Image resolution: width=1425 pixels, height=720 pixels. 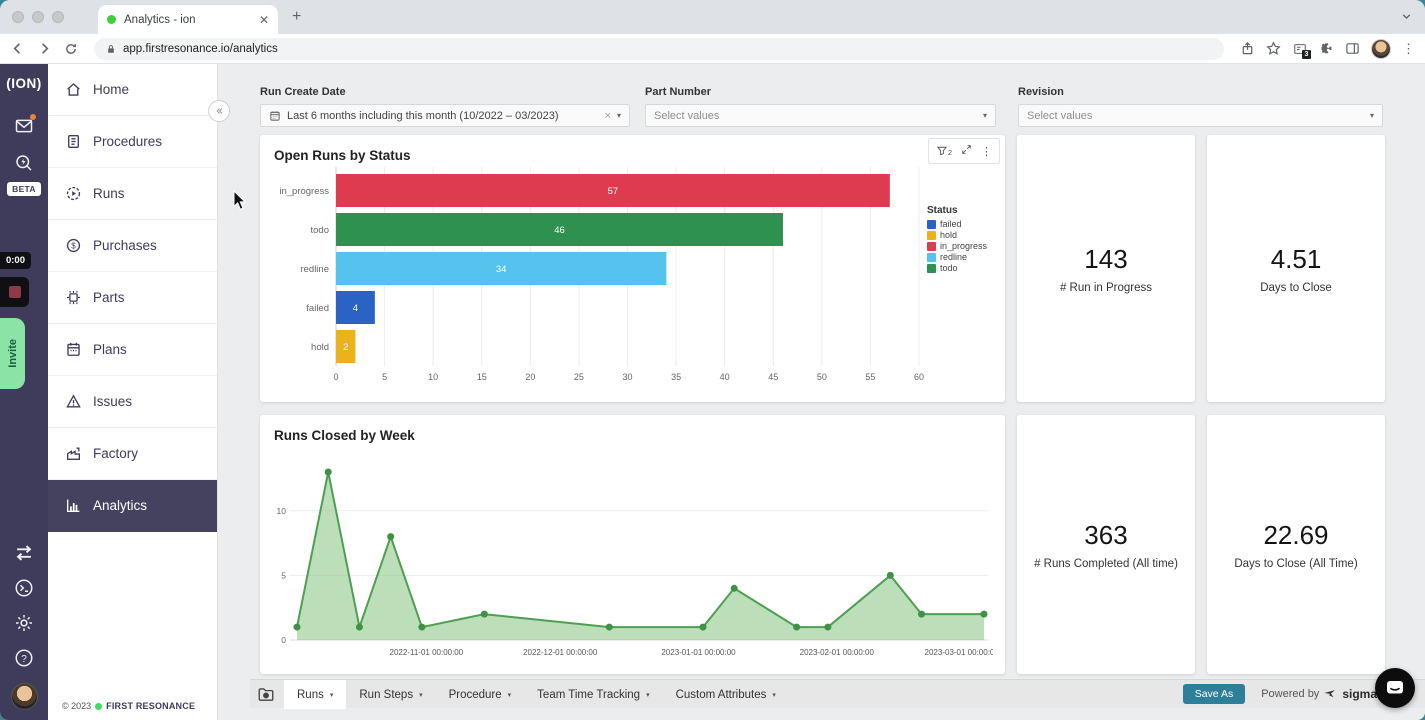 I want to click on revision-filter: Select values ▾, so click(x=1200, y=115).